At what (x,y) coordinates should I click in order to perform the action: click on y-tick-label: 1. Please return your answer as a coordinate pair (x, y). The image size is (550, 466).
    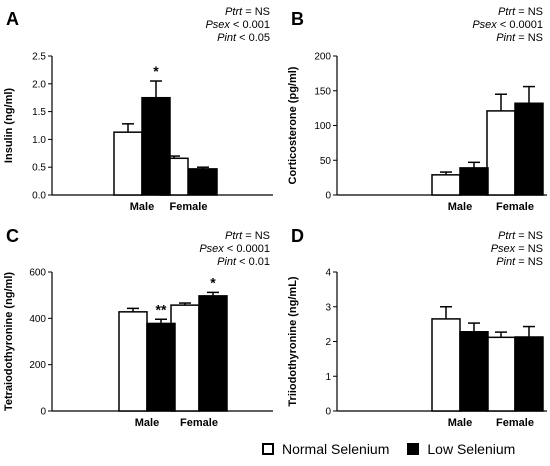
    Looking at the image, I should click on (328, 377).